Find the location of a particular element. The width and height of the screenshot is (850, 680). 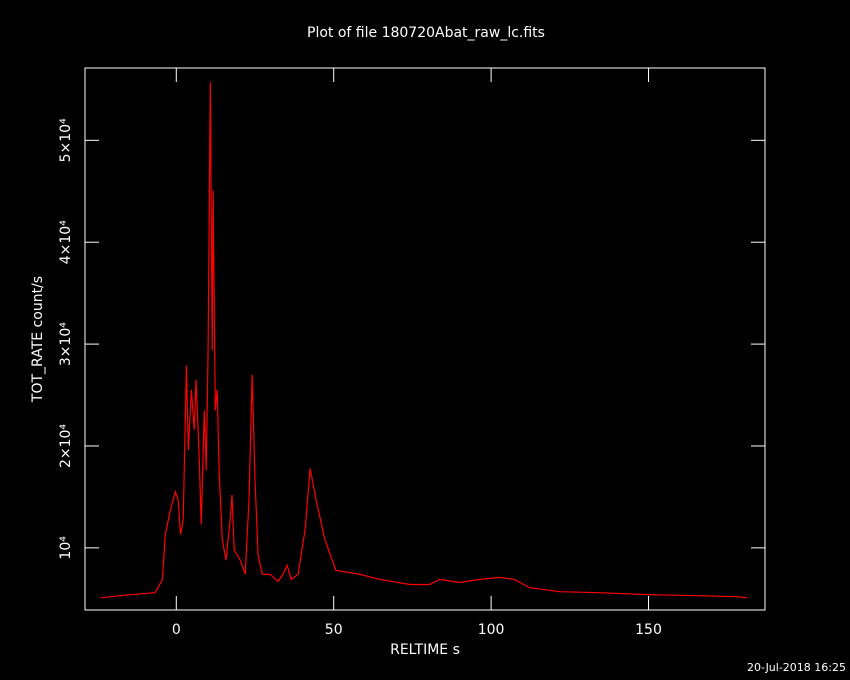

chart-title: Plot of file 180720Abat_raw_lc.fits is located at coordinates (426, 33).